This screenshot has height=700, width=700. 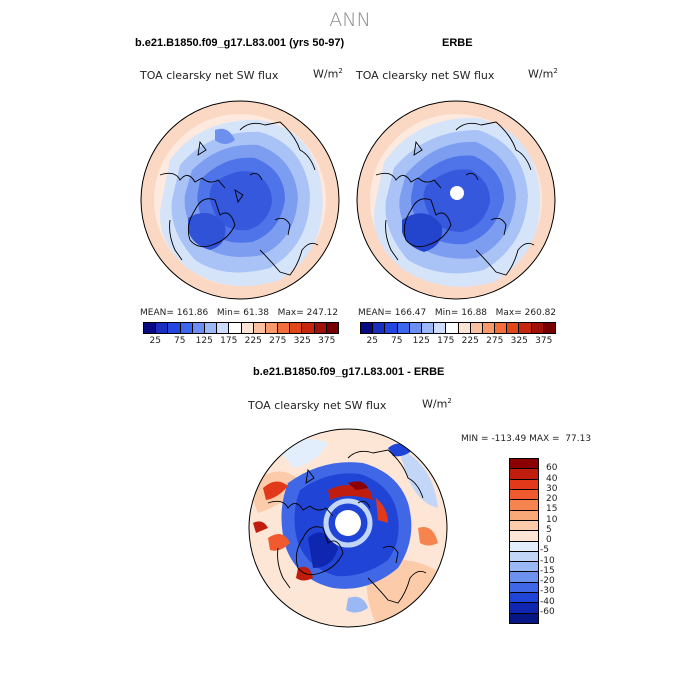 I want to click on diff-colorbar, so click(x=524, y=541).